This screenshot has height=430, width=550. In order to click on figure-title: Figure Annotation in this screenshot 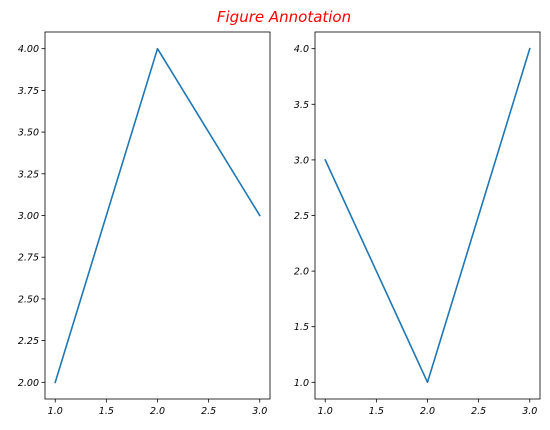, I will do `click(284, 17)`.